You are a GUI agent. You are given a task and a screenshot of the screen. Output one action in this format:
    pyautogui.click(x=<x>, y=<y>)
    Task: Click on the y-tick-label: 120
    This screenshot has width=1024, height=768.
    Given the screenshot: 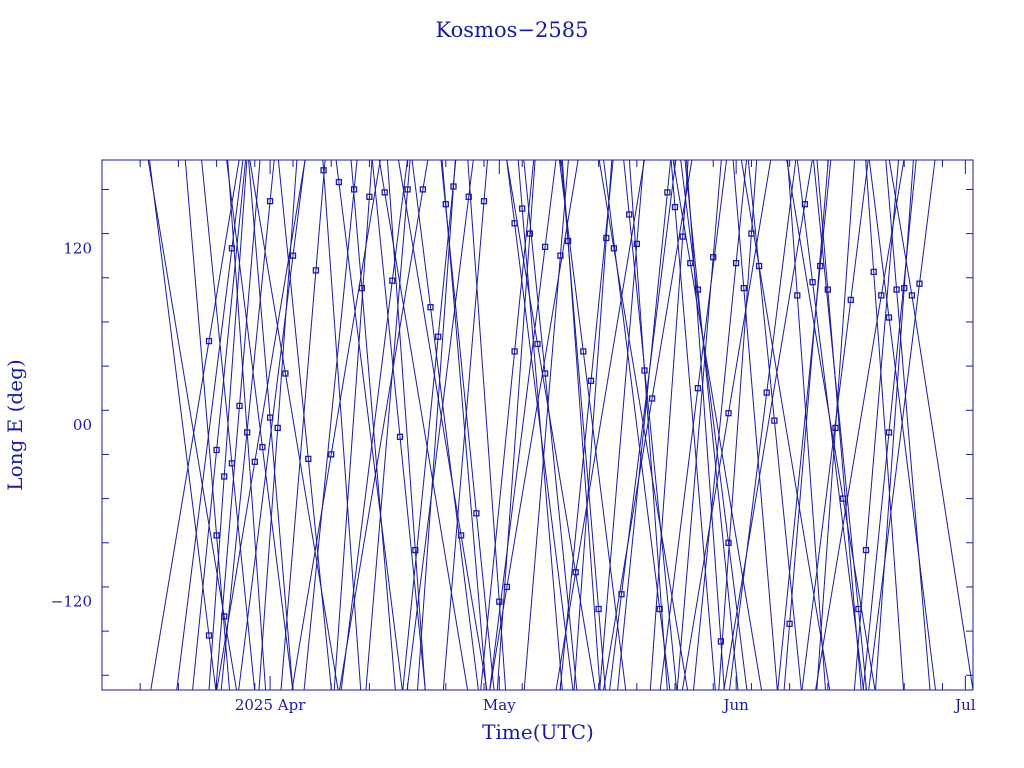 What is the action you would take?
    pyautogui.click(x=77, y=248)
    